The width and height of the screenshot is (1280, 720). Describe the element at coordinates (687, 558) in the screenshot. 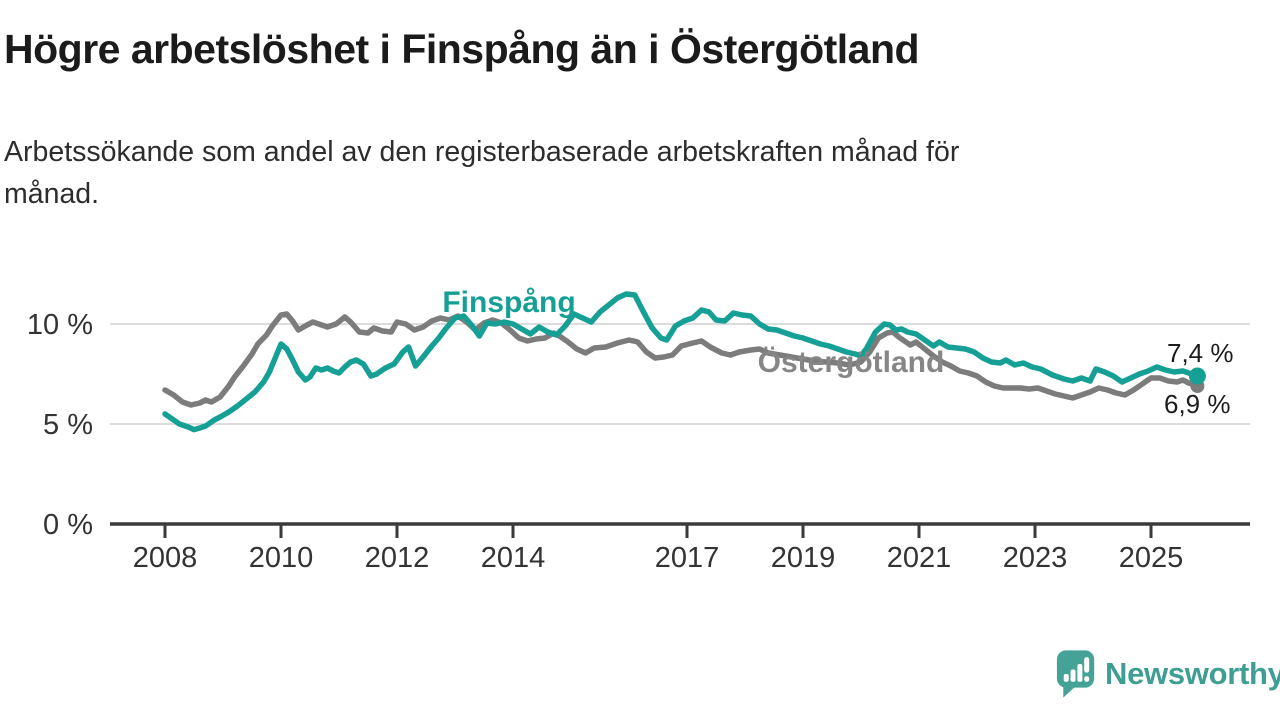

I see `x-tick-label: 2017` at that location.